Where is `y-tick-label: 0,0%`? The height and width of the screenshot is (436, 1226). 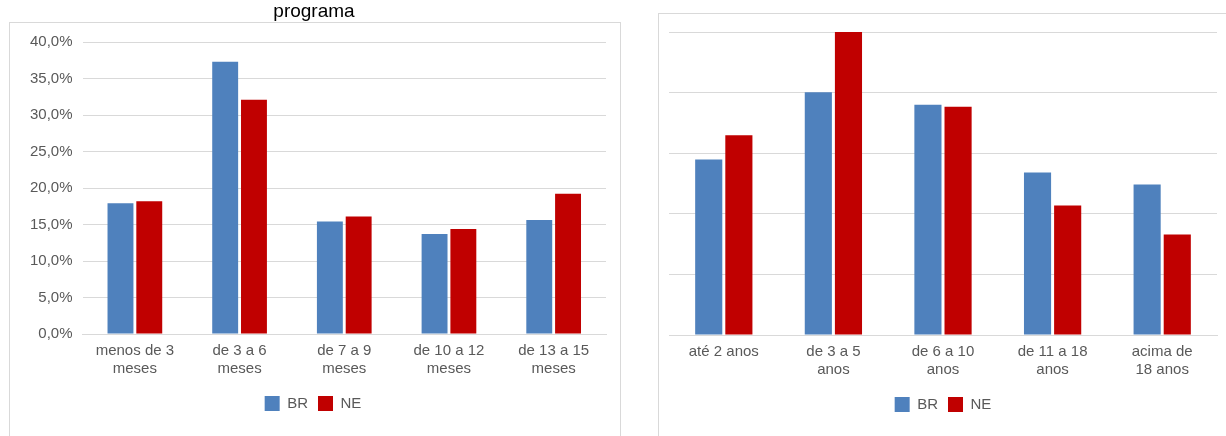
y-tick-label: 0,0% is located at coordinates (55, 333).